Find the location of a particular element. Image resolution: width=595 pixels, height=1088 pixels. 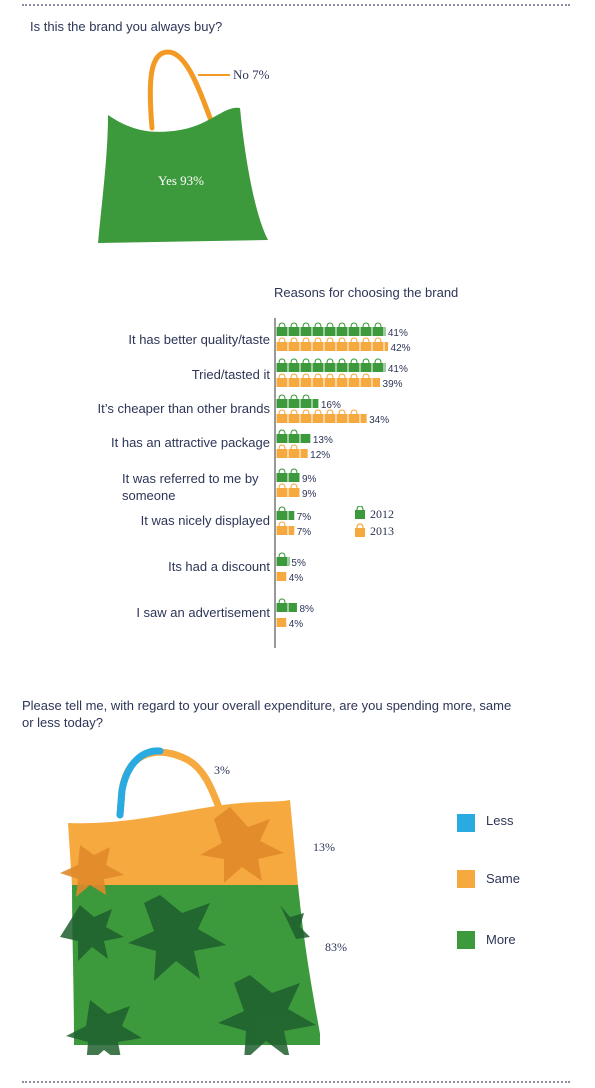

legend-2012-label: 2012 is located at coordinates (382, 514).